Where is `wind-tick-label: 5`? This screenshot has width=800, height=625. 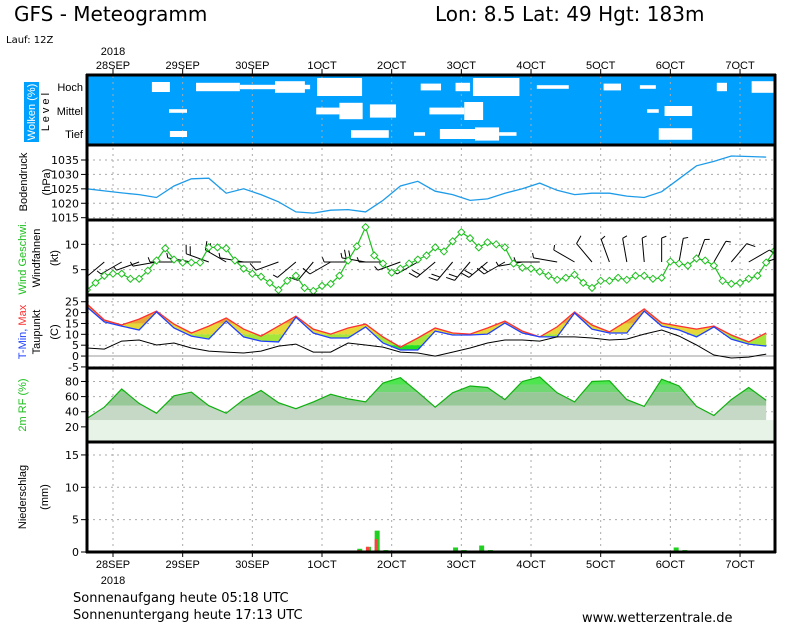
wind-tick-label: 5 is located at coordinates (75, 270).